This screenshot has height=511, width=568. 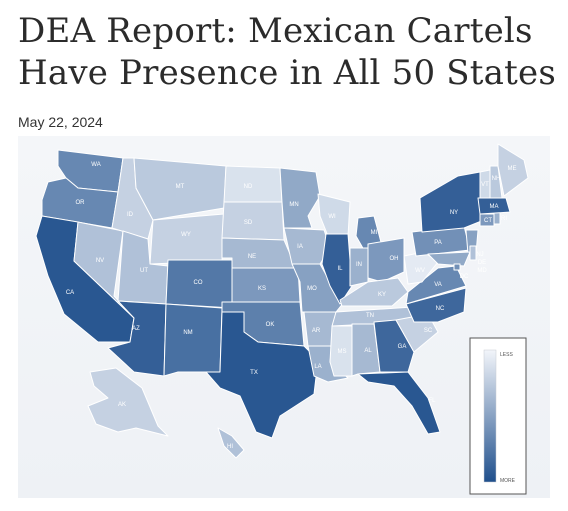 I want to click on state-ms, so click(x=341, y=351).